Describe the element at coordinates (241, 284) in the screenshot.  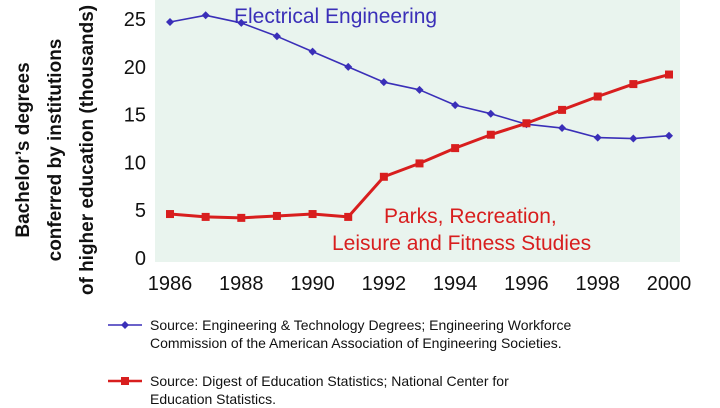
I see `x-tick-label: 1988` at that location.